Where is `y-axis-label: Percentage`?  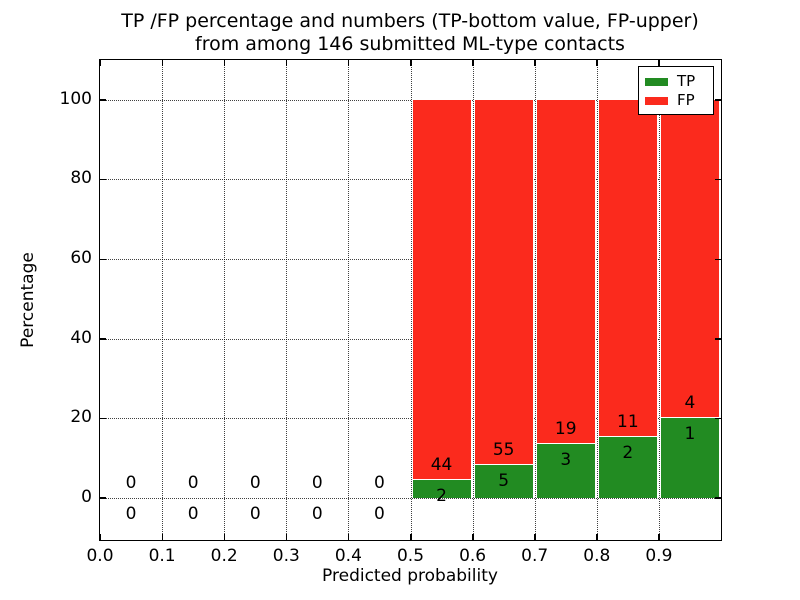
y-axis-label: Percentage is located at coordinates (28, 300).